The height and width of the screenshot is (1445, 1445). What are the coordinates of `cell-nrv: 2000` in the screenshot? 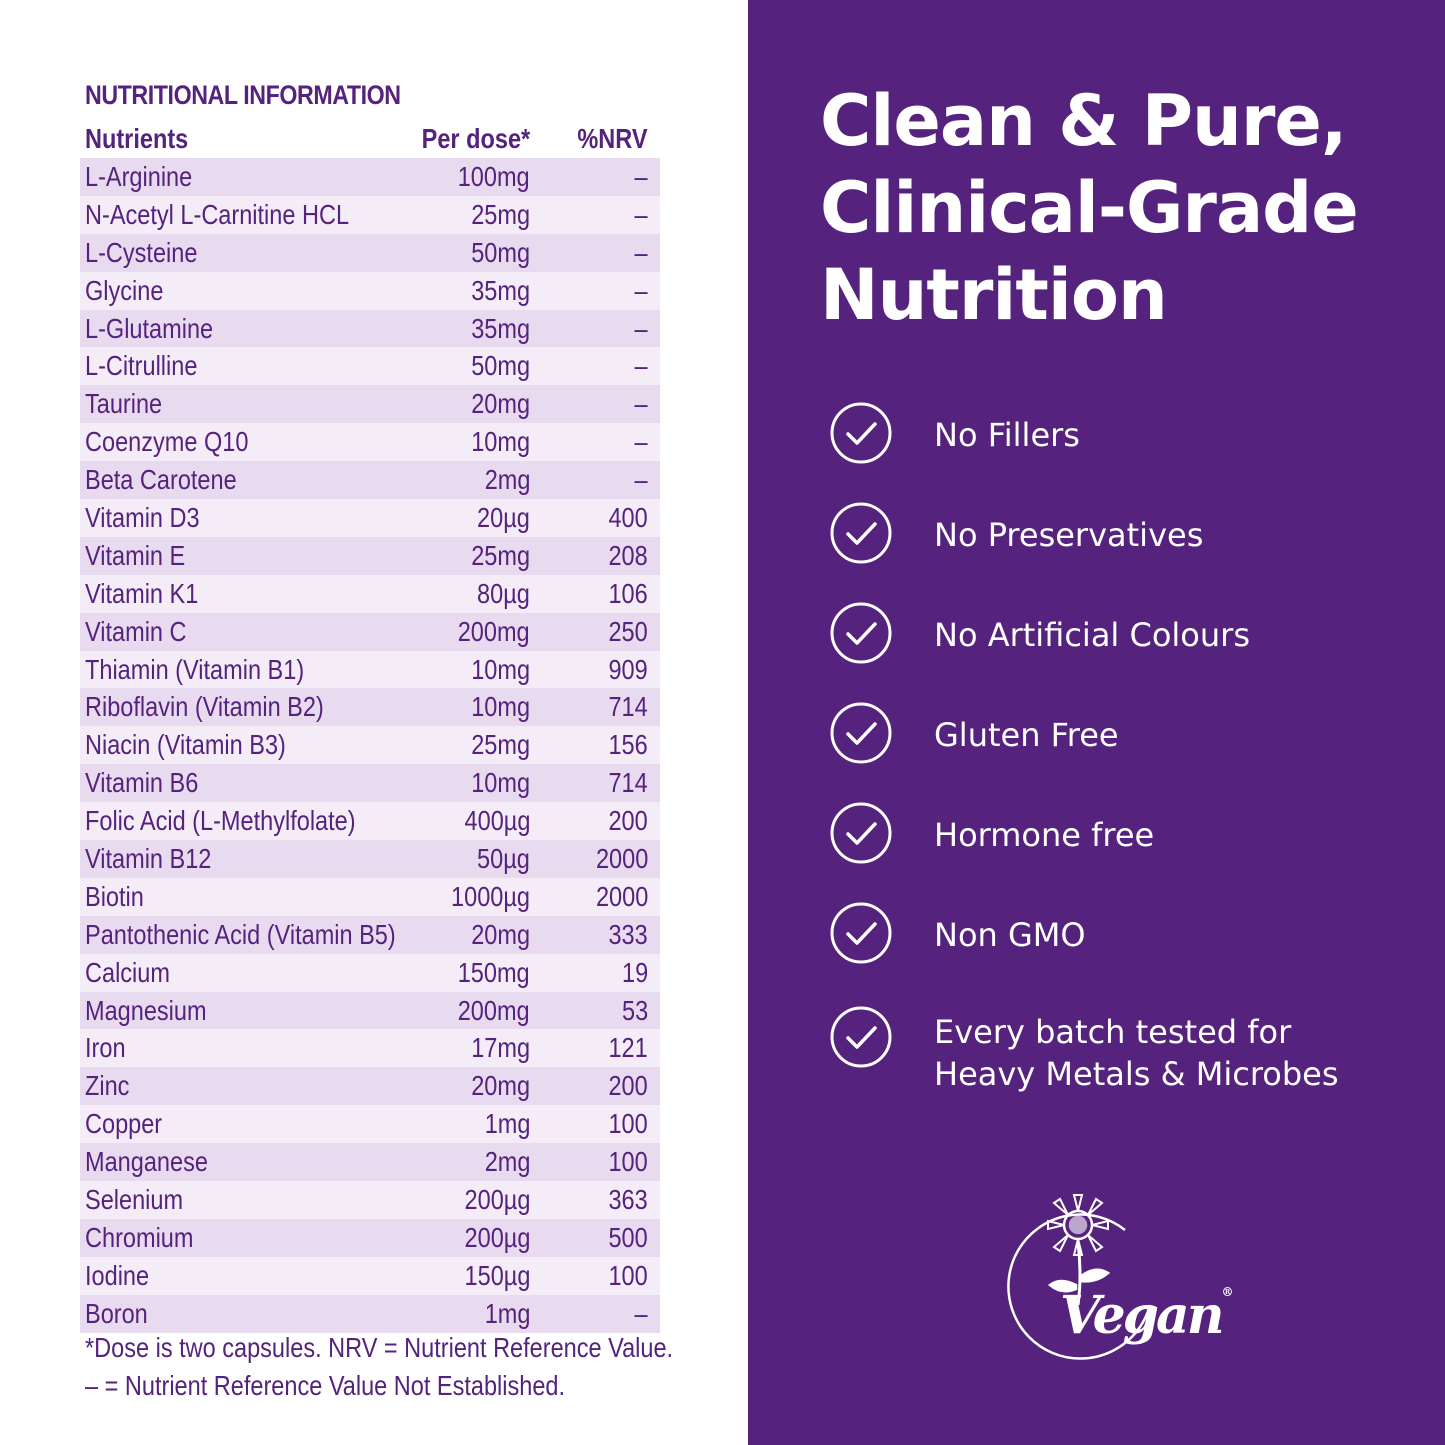 It's located at (621, 896).